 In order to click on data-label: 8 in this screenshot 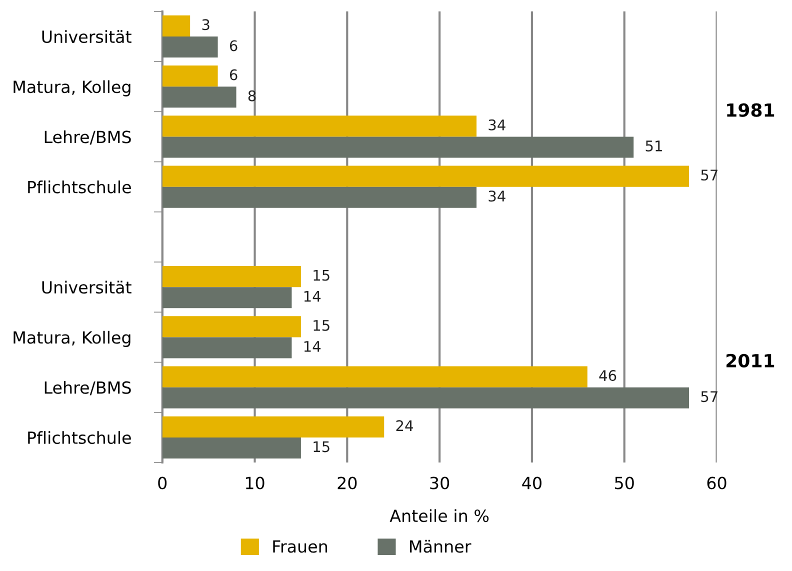, I will do `click(252, 96)`.